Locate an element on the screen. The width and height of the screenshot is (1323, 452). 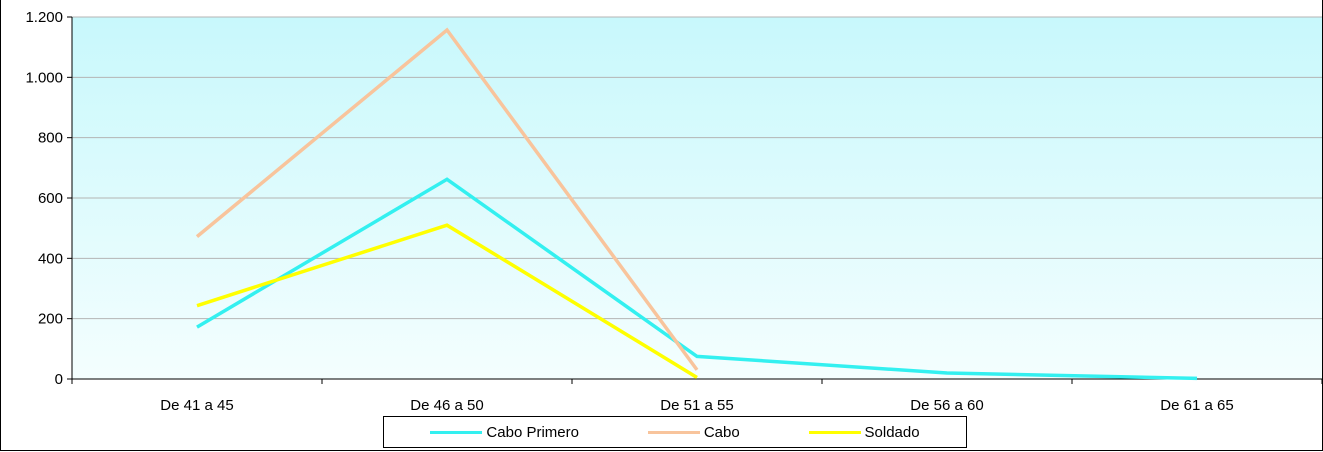
legend-item-cabo-primero: Cabo Primero is located at coordinates (504, 432).